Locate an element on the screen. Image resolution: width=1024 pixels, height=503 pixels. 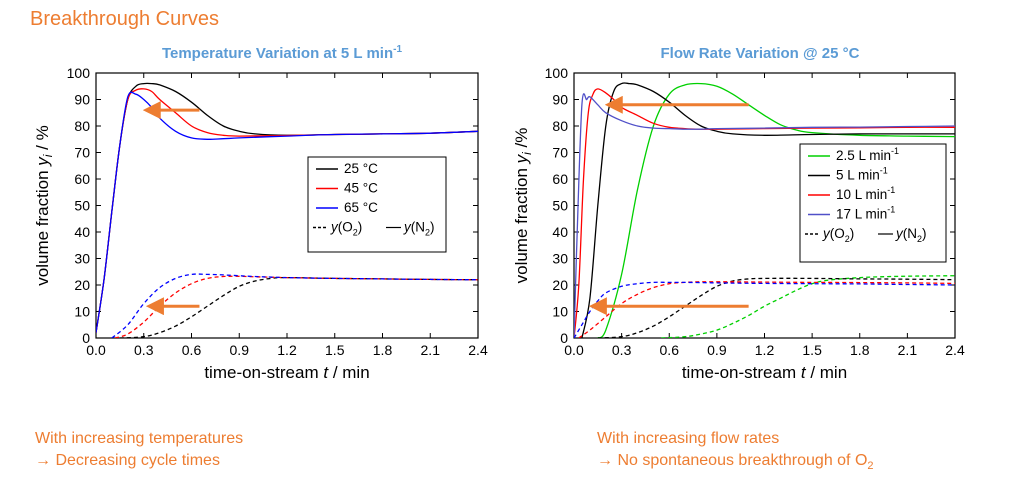
chart-1-xtick-label: 2.1 is located at coordinates (431, 350).